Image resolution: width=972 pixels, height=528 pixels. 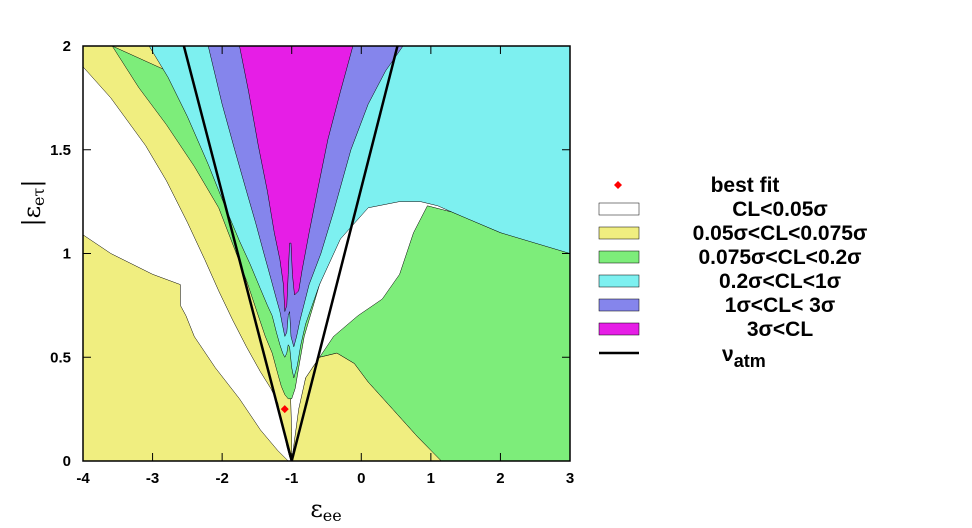 I want to click on x-tick-label: -4, so click(x=83, y=478).